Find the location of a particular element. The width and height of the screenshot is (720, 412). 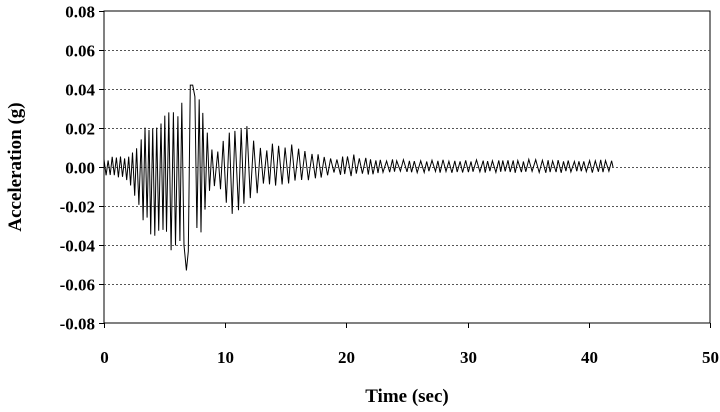

x-axis-title: Time (sec) is located at coordinates (407, 396).